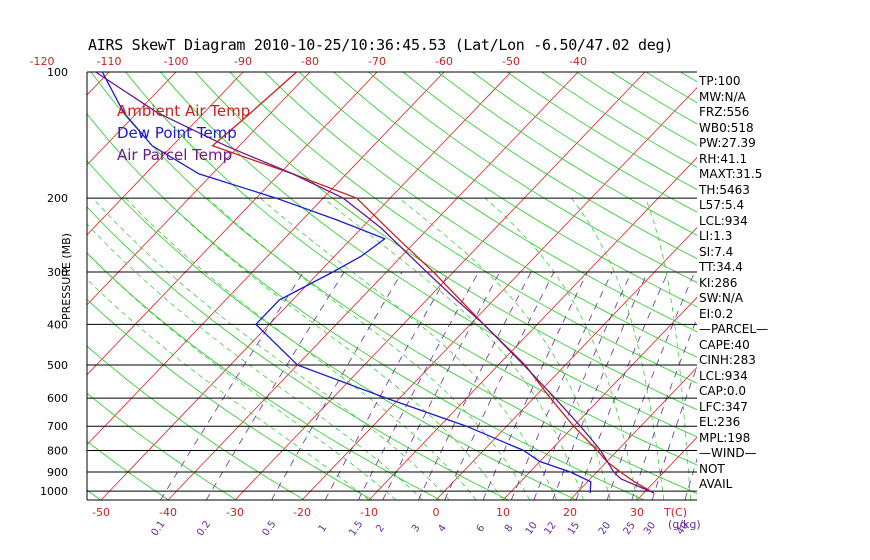 The height and width of the screenshot is (560, 870). What do you see at coordinates (377, 61) in the screenshot?
I see `top-temp-tick-label: -70` at bounding box center [377, 61].